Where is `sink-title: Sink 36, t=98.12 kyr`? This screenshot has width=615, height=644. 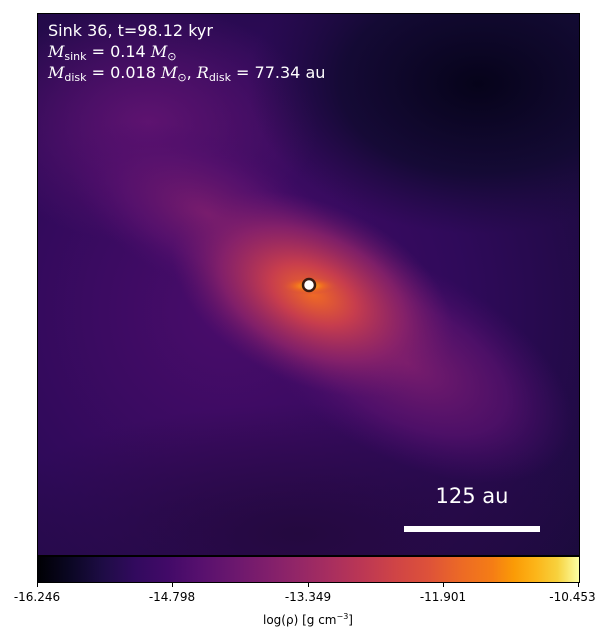
sink-title: Sink 36, t=98.12 kyr is located at coordinates (130, 30).